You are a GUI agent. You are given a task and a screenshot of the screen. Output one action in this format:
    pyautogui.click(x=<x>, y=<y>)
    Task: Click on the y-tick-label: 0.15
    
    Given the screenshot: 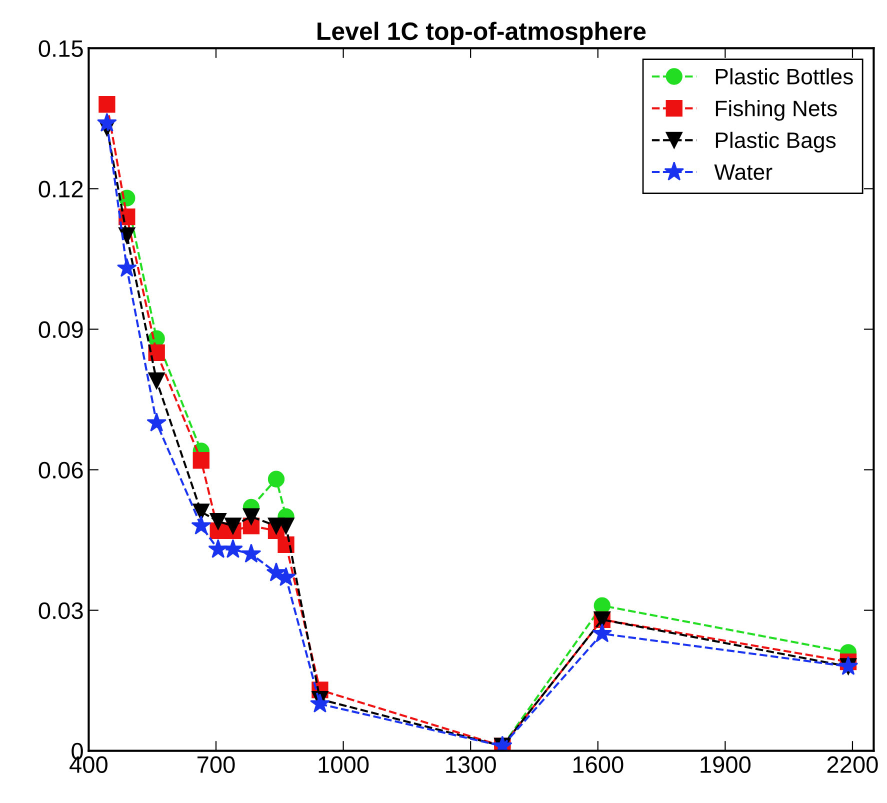 What is the action you would take?
    pyautogui.click(x=60, y=48)
    